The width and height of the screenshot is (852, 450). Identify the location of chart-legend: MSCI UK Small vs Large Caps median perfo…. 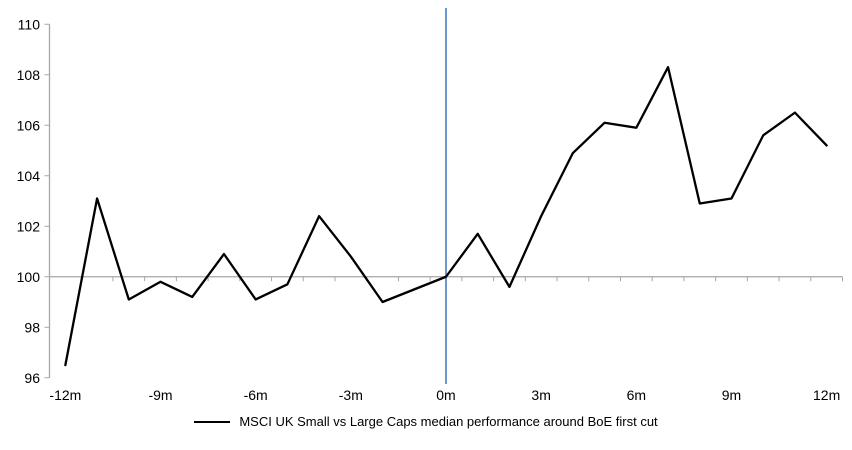
(426, 421).